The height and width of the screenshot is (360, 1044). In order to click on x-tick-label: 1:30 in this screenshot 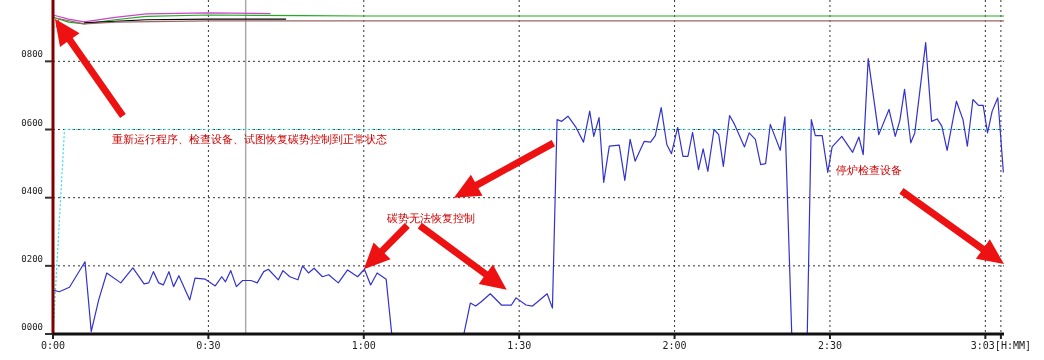, I will do `click(519, 345)`.